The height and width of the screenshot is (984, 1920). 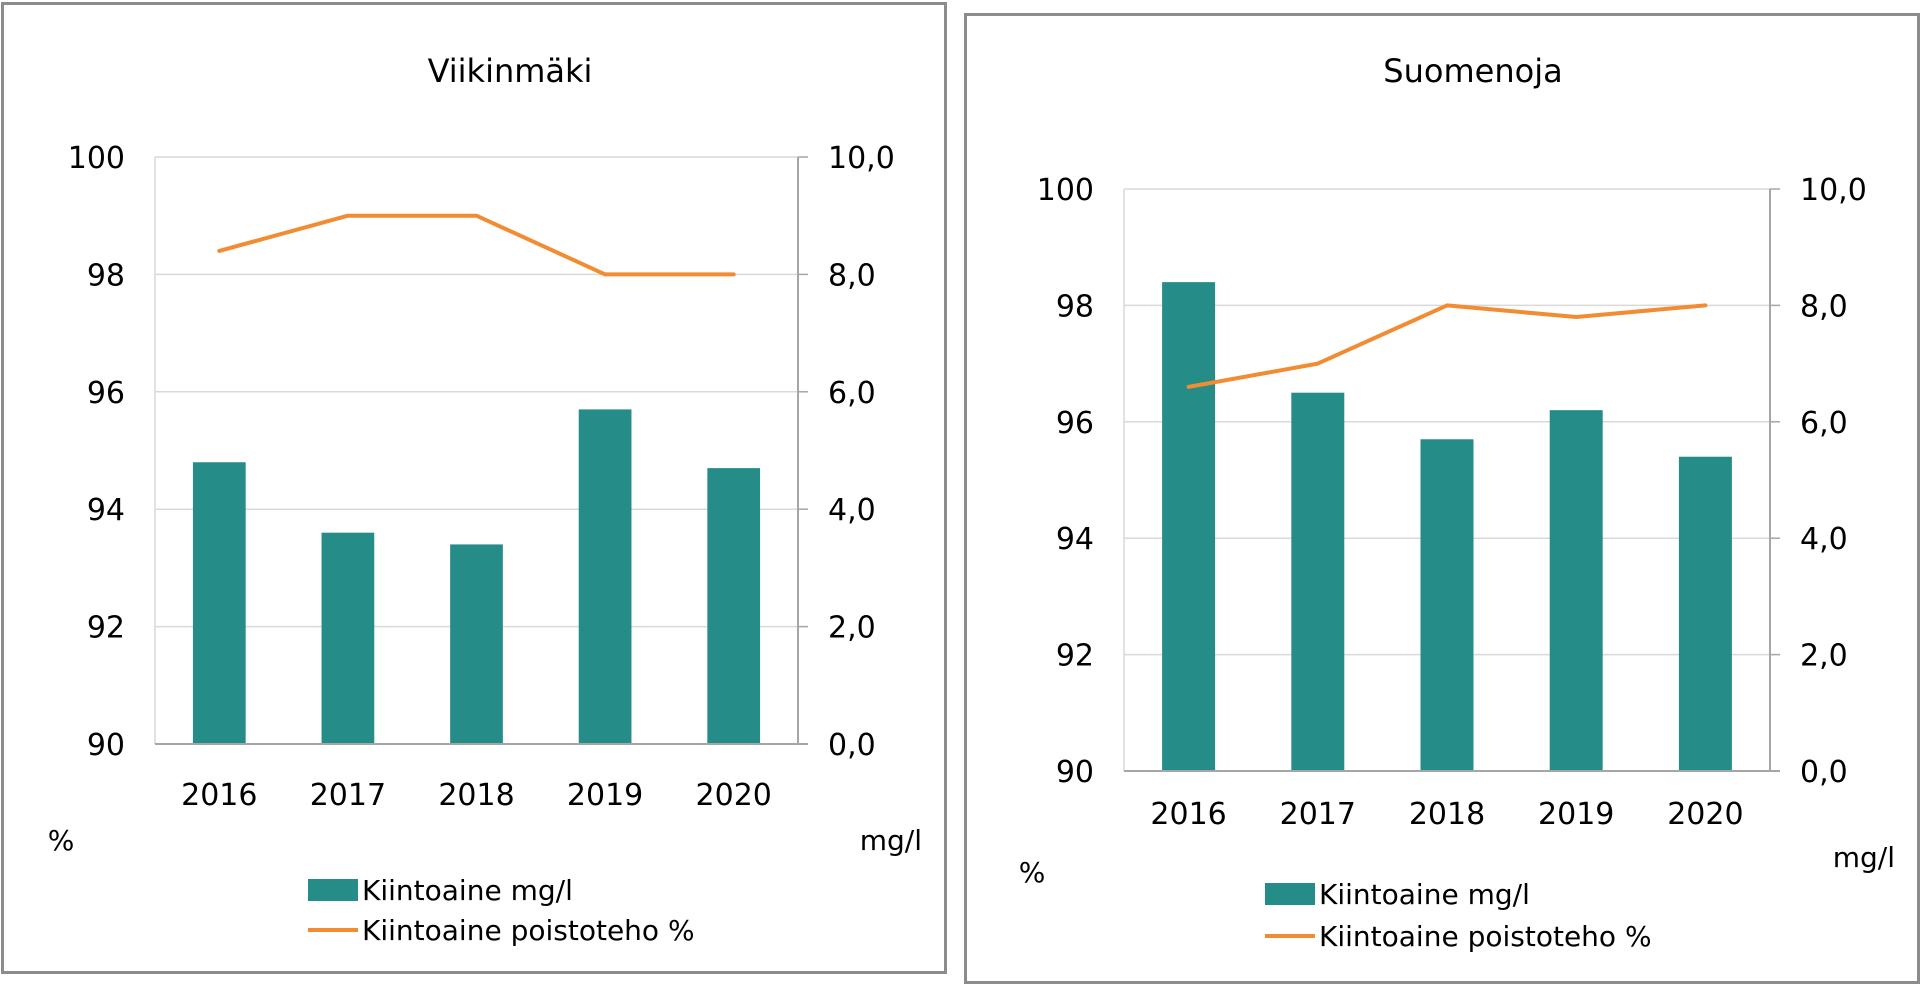 What do you see at coordinates (510, 71) in the screenshot?
I see `chart-title: Viikinmäki` at bounding box center [510, 71].